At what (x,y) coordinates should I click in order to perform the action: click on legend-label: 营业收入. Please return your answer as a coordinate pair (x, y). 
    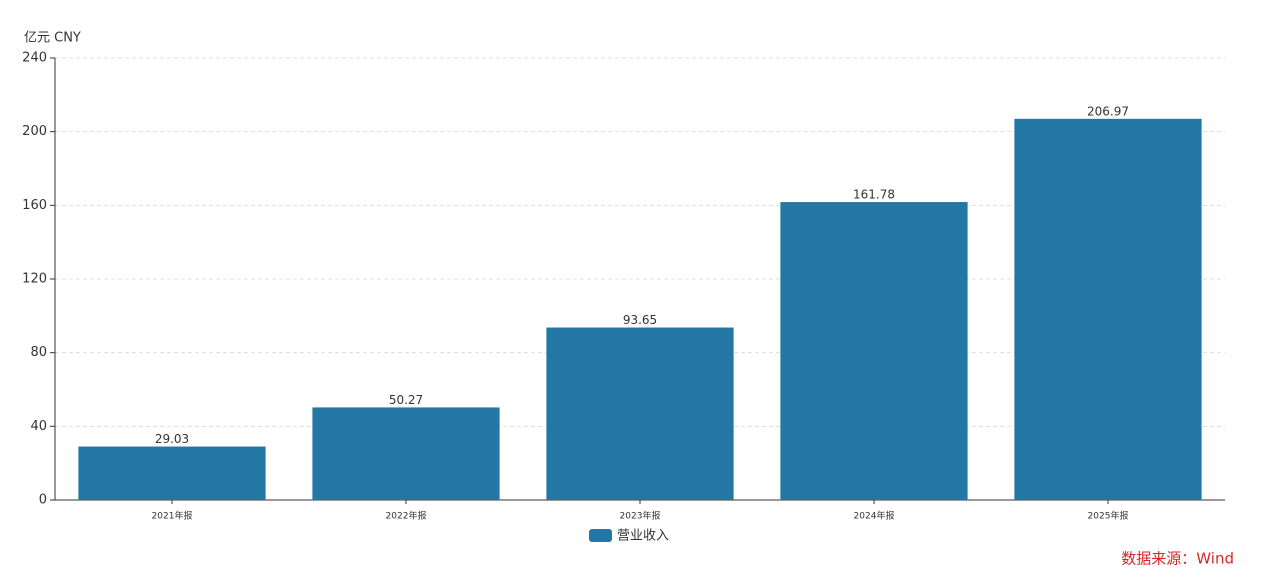
    Looking at the image, I should click on (643, 536).